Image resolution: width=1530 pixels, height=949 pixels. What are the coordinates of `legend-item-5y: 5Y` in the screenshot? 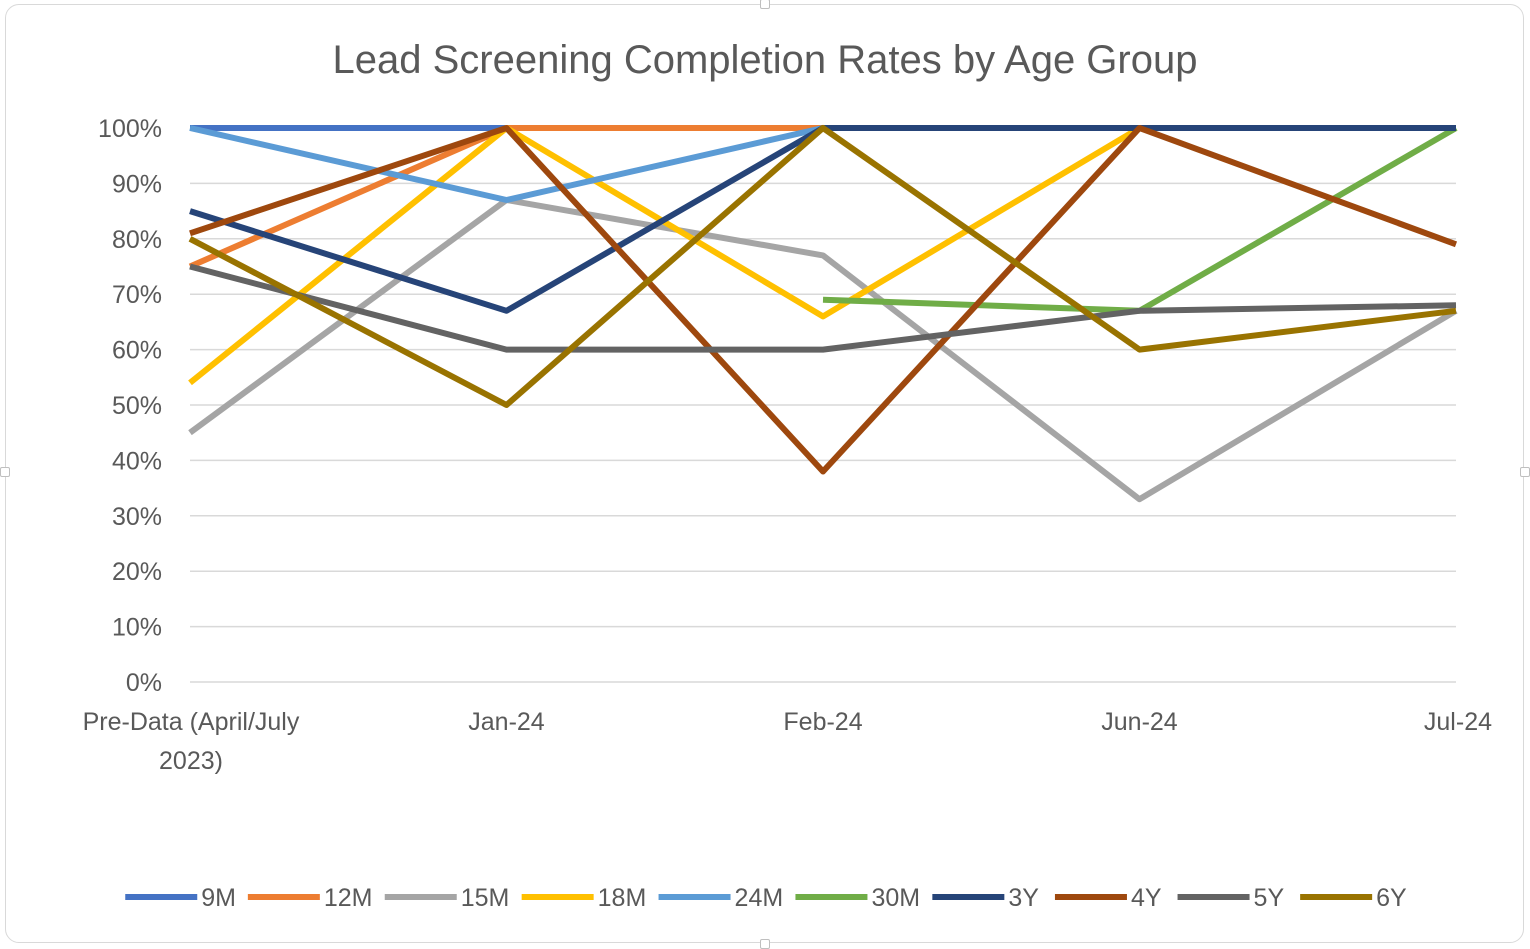 It's located at (1231, 898).